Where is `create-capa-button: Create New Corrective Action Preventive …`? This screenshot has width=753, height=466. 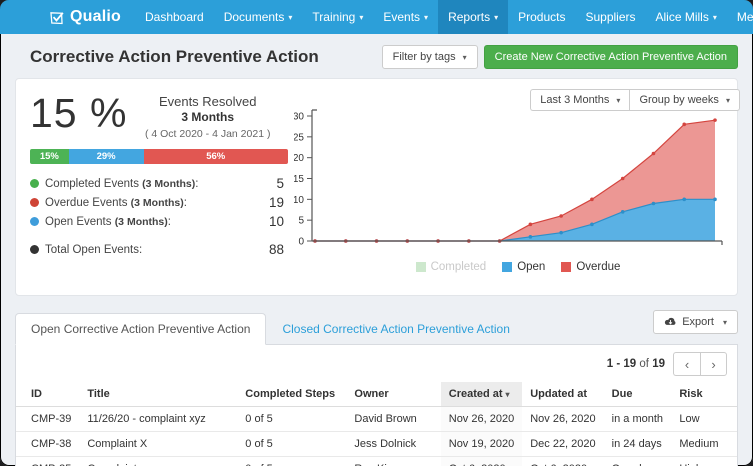 create-capa-button: Create New Corrective Action Preventive … is located at coordinates (610, 57).